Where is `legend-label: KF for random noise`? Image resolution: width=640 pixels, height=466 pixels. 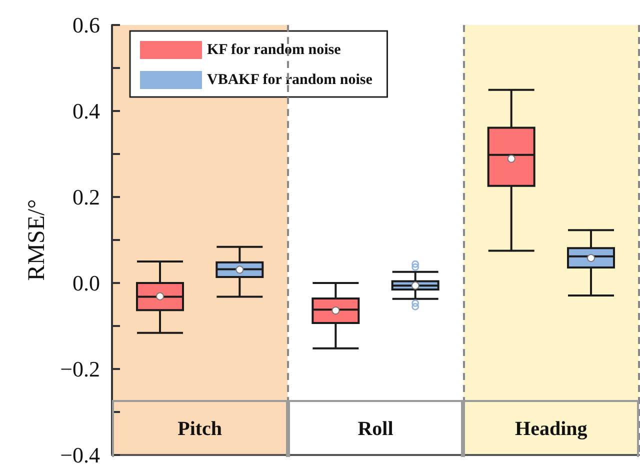
legend-label: KF for random noise is located at coordinates (274, 50).